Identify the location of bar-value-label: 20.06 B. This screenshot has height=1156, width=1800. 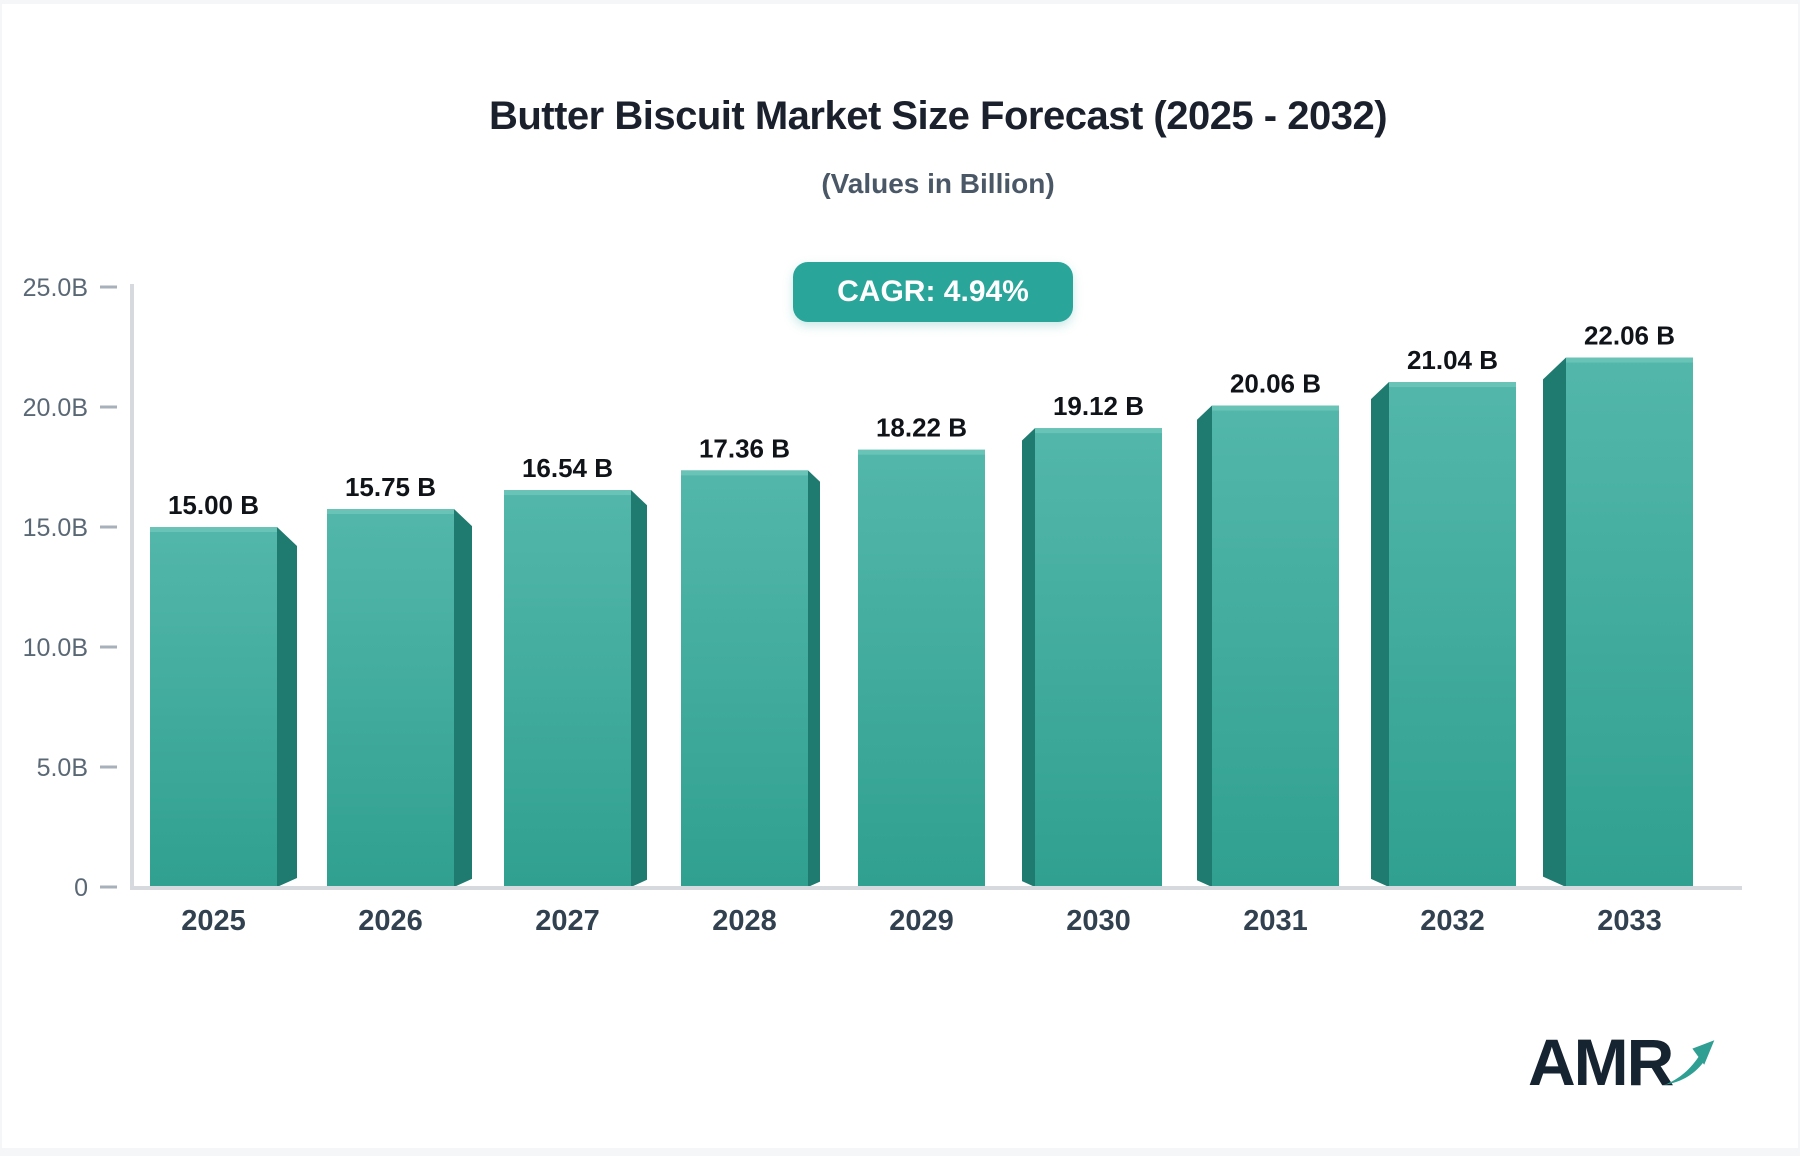
(1275, 384).